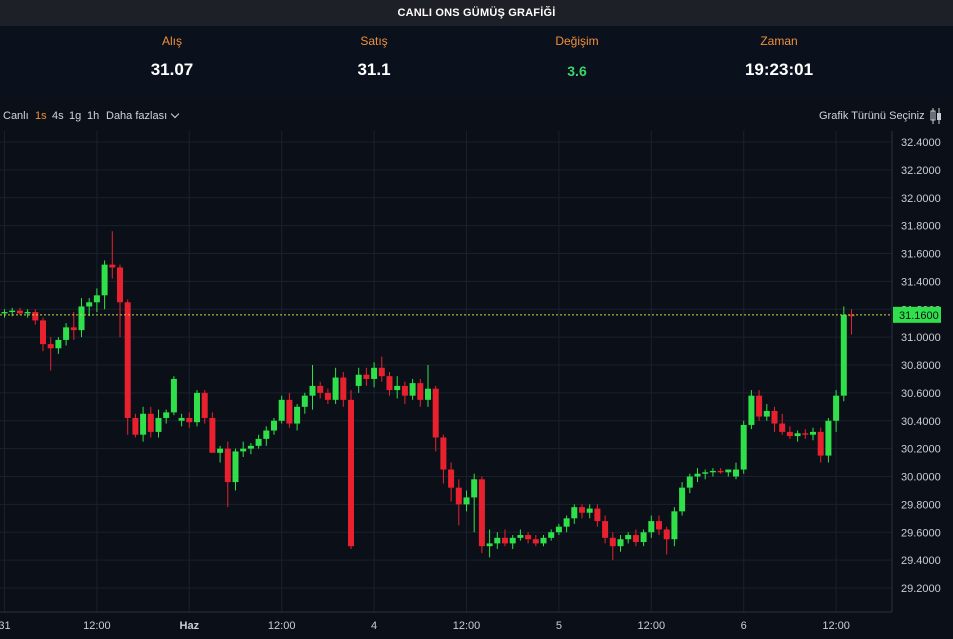  I want to click on chart-type-selector: Grafik Türünü Seçiniz, so click(872, 116).